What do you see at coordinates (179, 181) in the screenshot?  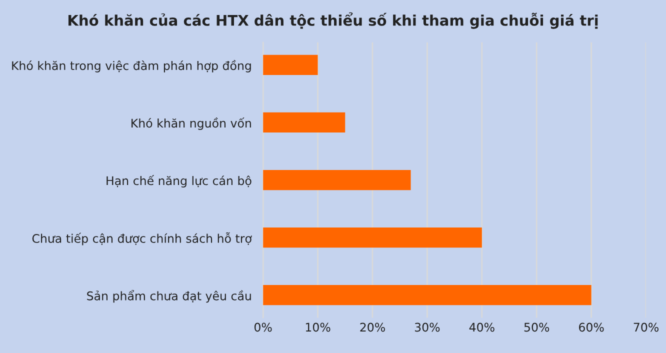 I see `y-tick-label: Hạn chế năng lực cán bộ` at bounding box center [179, 181].